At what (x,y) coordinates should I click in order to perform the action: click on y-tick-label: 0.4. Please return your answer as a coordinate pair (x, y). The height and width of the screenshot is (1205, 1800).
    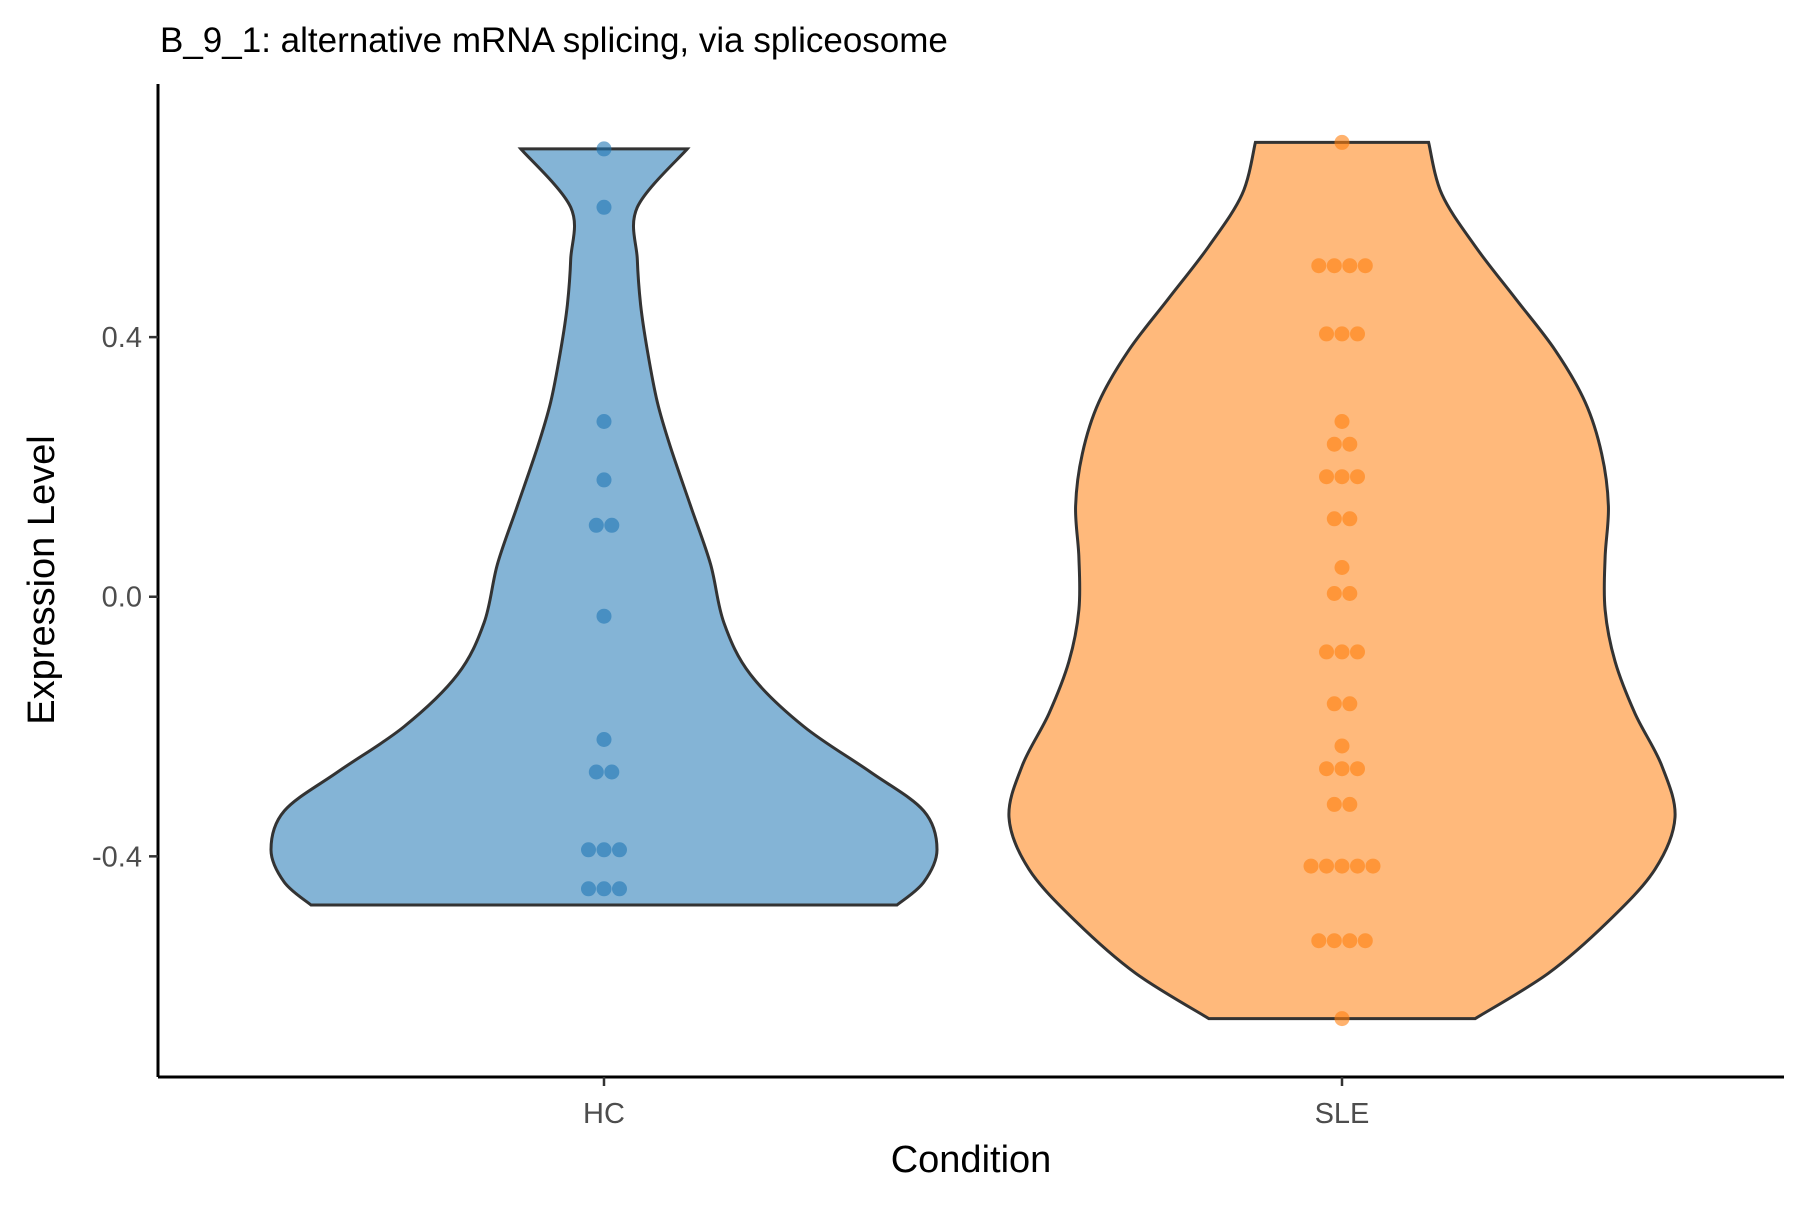
    Looking at the image, I should click on (122, 338).